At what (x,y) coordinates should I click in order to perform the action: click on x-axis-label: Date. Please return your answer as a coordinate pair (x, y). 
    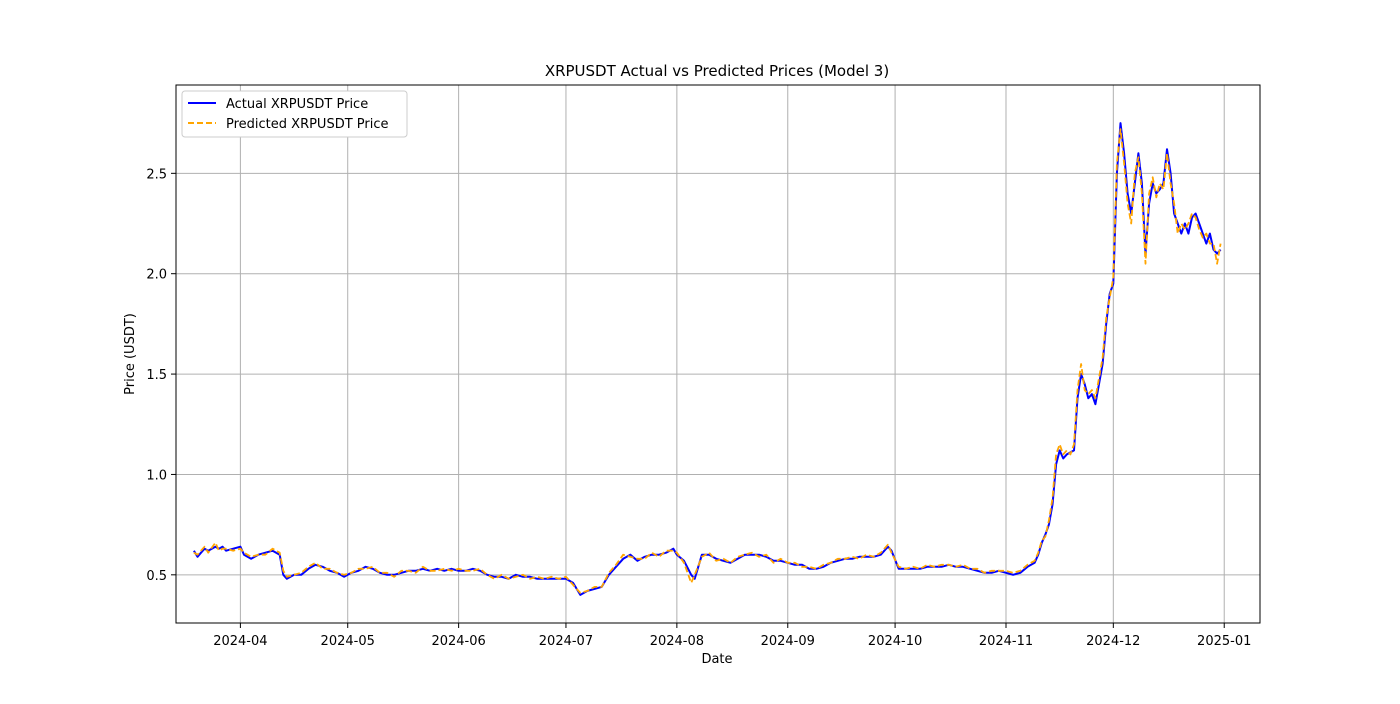
    Looking at the image, I should click on (716, 659).